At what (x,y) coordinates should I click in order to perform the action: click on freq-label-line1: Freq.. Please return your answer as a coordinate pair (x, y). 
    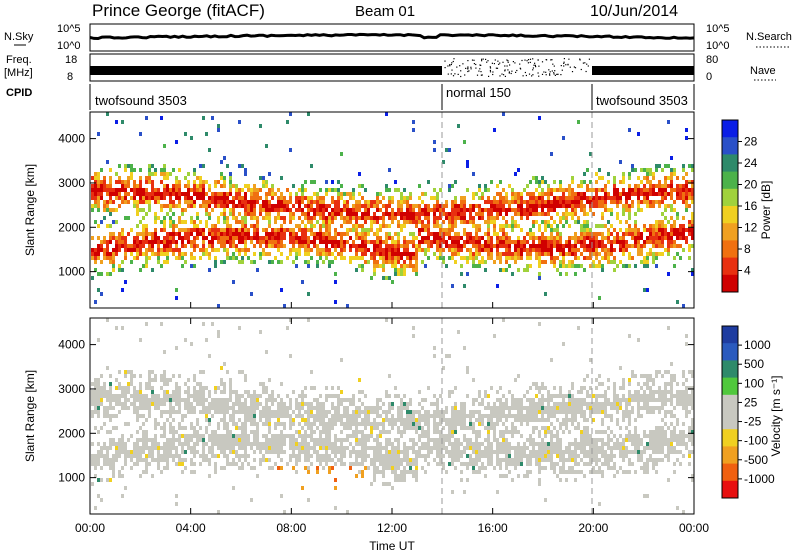
    Looking at the image, I should click on (19, 60).